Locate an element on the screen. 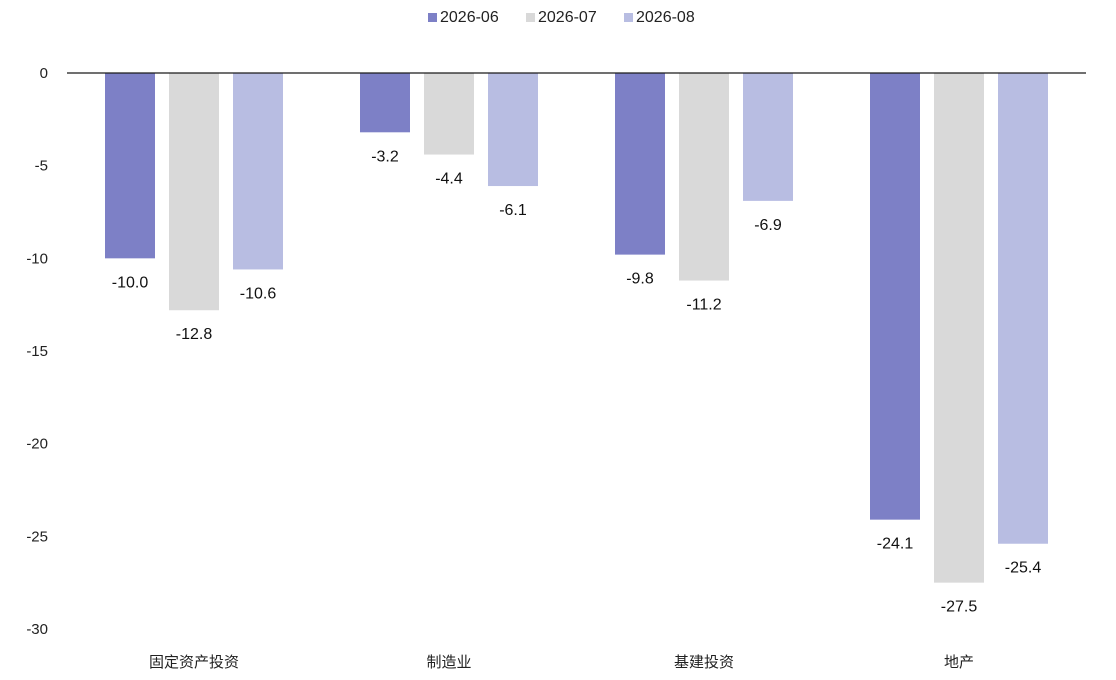 The image size is (1116, 680). y-tick-label: -30 is located at coordinates (37, 629).